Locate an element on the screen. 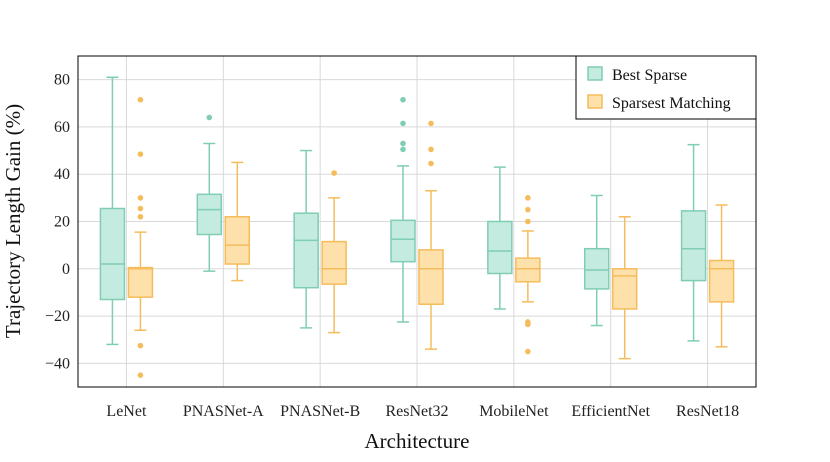  box-sparsest-matching-resnet18 is located at coordinates (721, 276).